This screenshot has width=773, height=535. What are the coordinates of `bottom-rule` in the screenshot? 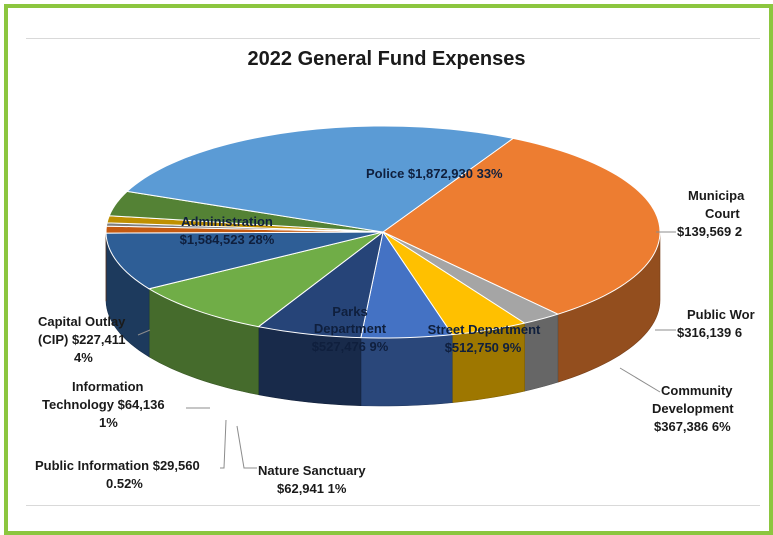 It's located at (393, 505).